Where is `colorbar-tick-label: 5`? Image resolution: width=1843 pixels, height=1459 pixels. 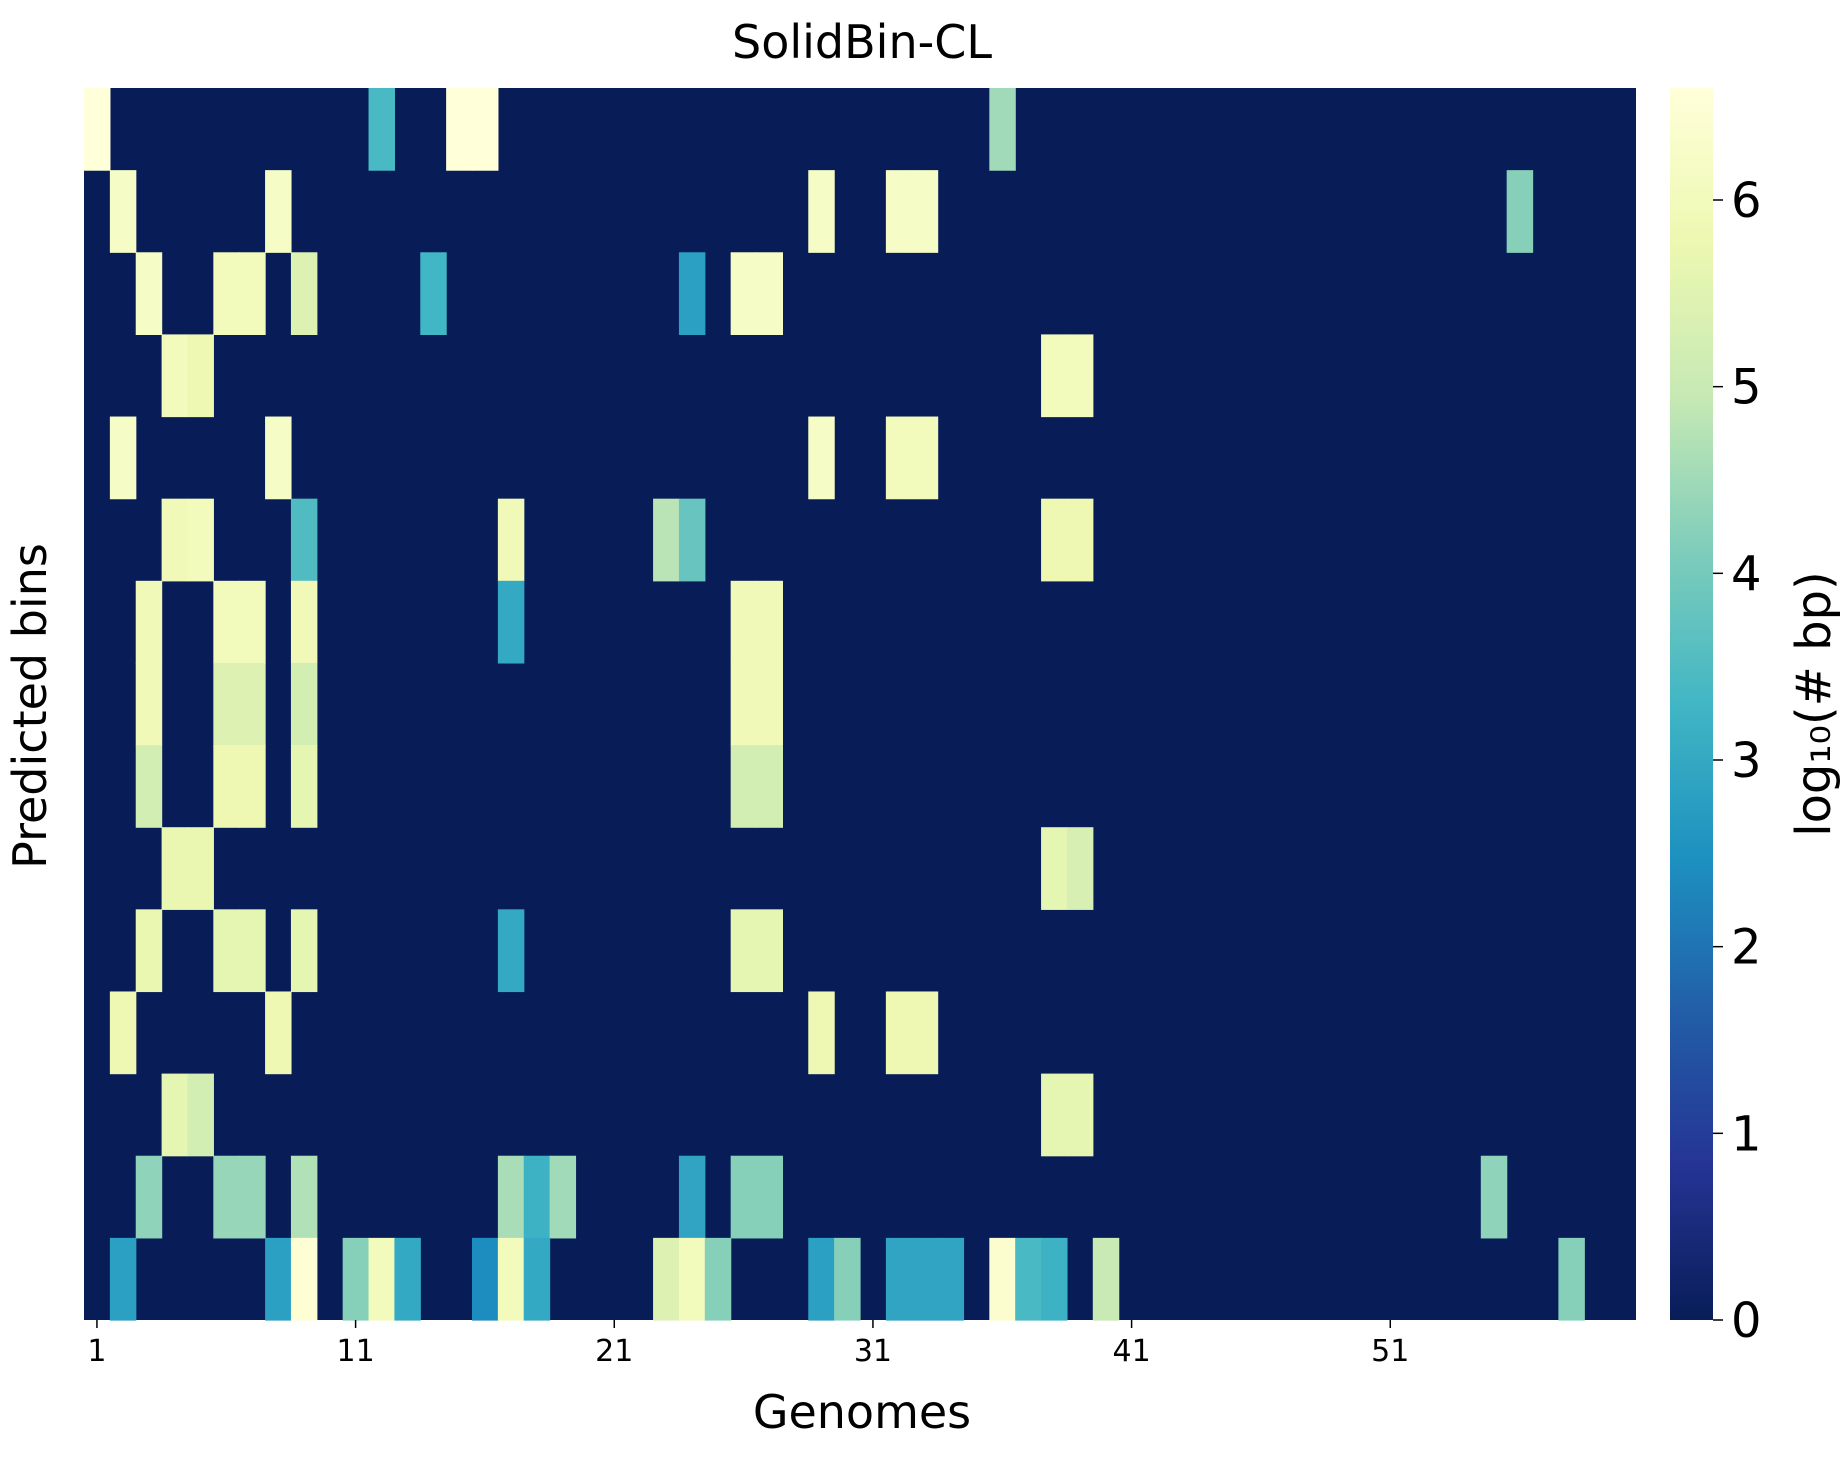 colorbar-tick-label: 5 is located at coordinates (1746, 388).